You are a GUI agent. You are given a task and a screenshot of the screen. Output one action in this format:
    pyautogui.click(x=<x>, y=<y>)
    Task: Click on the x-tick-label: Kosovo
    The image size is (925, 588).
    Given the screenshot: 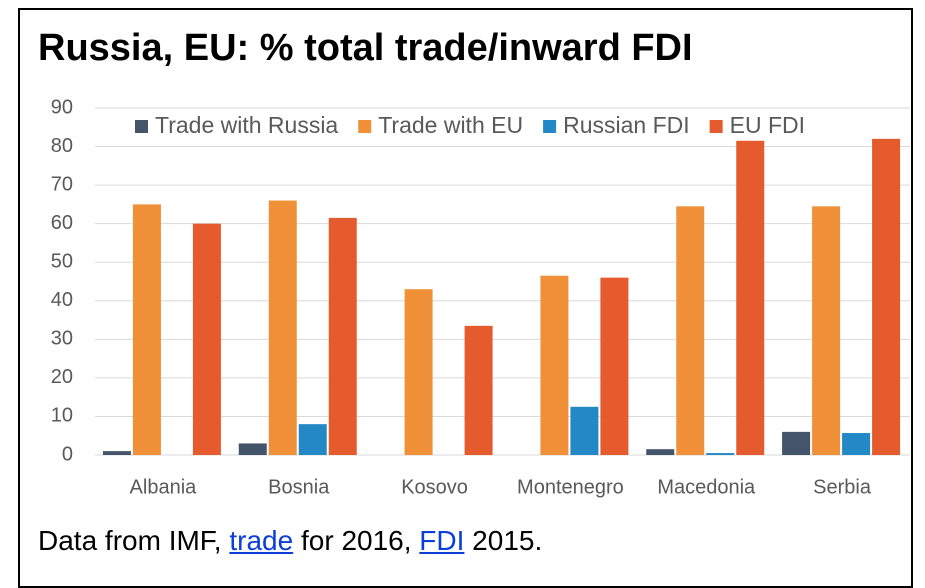 What is the action you would take?
    pyautogui.click(x=434, y=487)
    